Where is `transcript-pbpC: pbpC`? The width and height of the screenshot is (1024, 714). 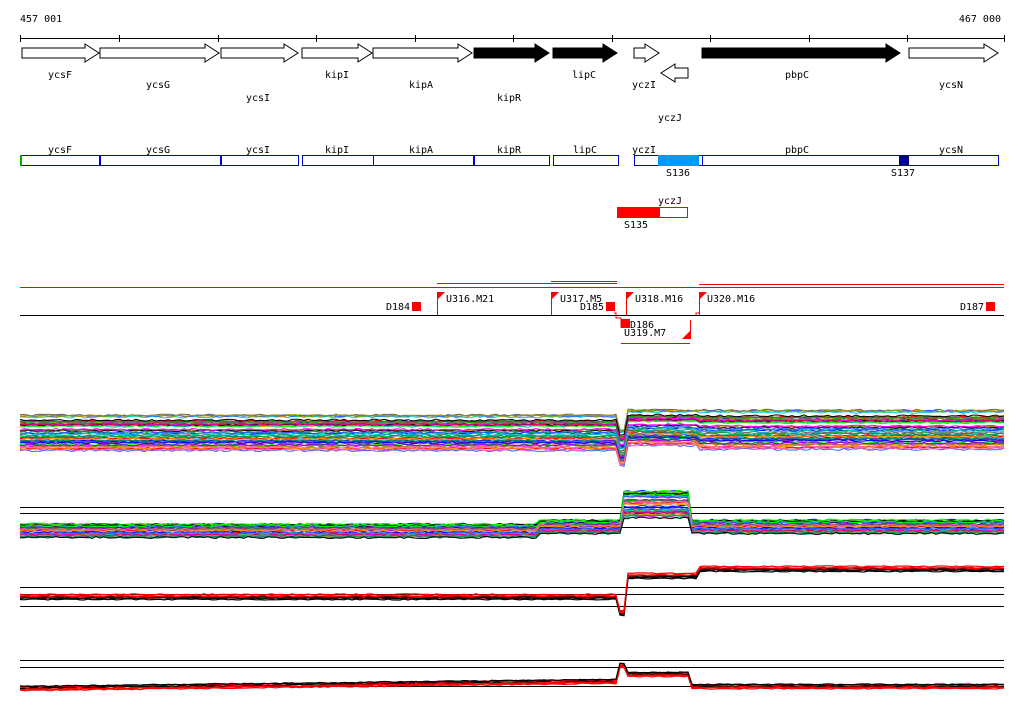 transcript-pbpC: pbpC is located at coordinates (801, 155).